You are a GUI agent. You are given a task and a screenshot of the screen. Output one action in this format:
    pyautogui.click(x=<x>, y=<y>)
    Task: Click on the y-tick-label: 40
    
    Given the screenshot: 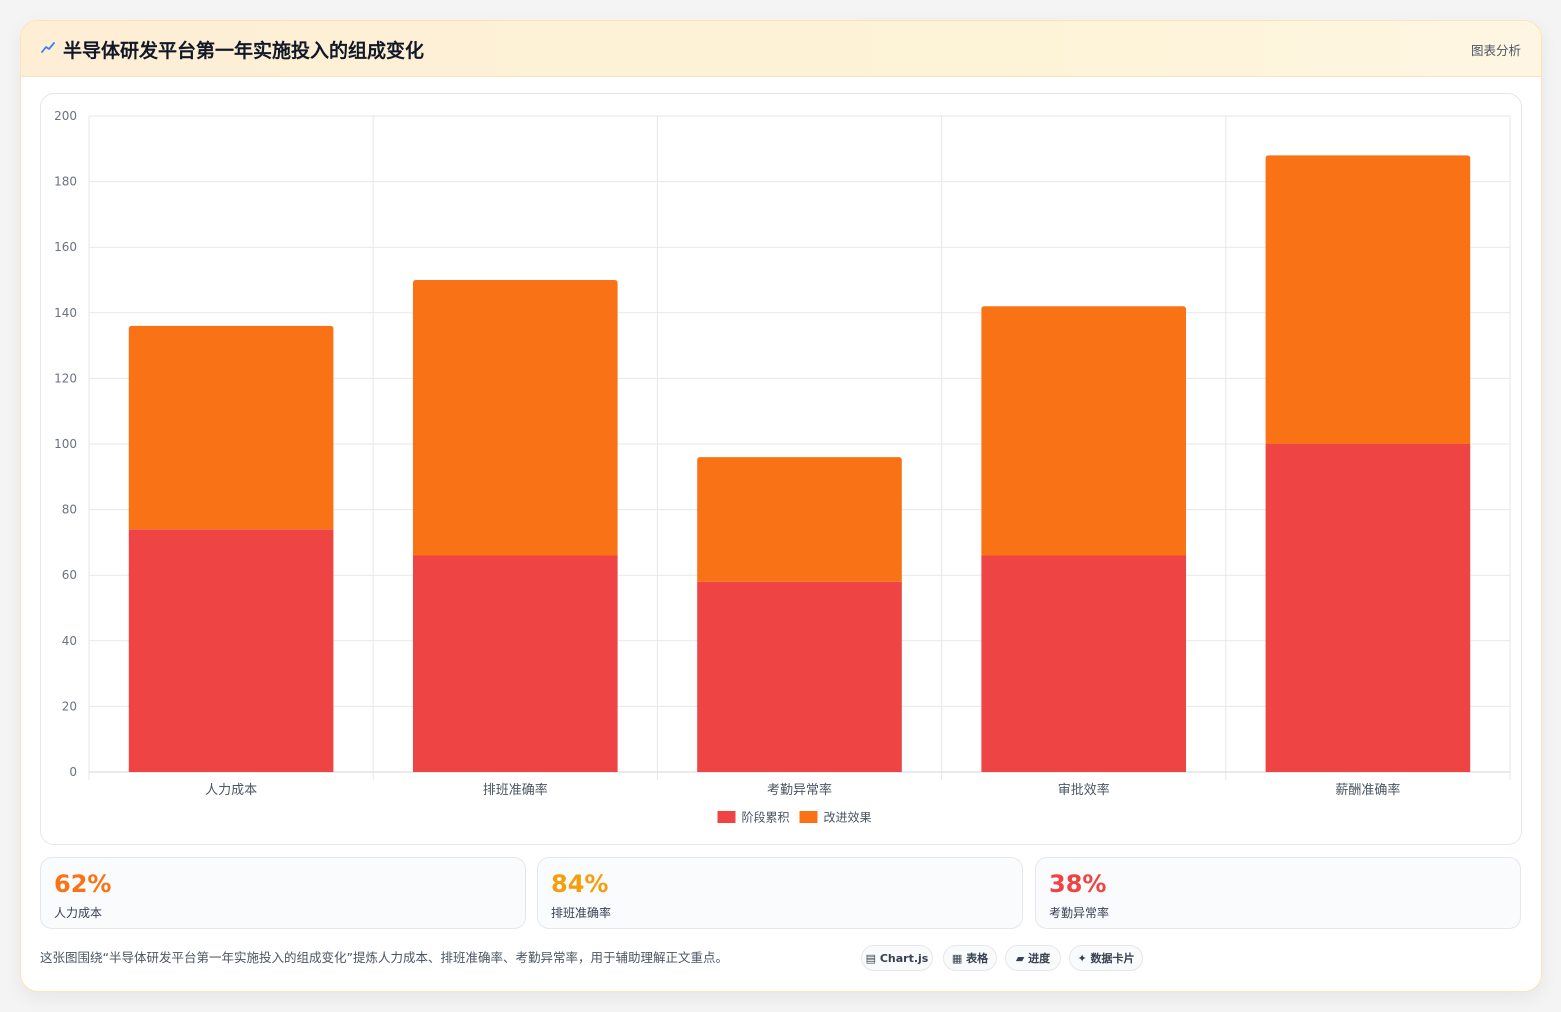 What is the action you would take?
    pyautogui.click(x=69, y=641)
    